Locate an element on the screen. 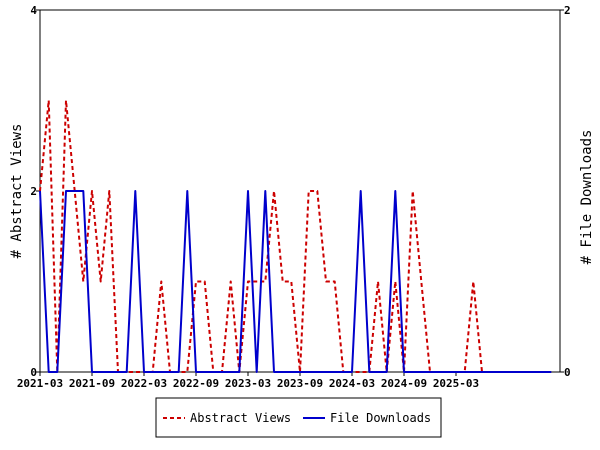  y-left-tick-label: 0 is located at coordinates (33, 372).